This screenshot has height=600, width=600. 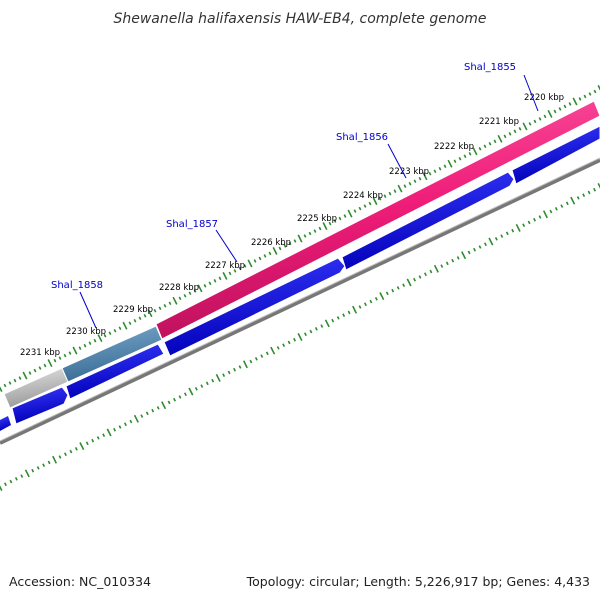 What do you see at coordinates (86, 332) in the screenshot?
I see `tick-label: 2230 kbp` at bounding box center [86, 332].